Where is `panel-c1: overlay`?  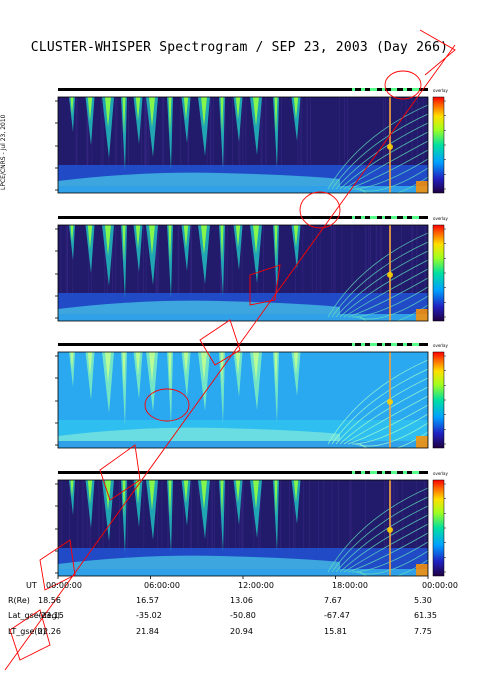 panel-c1: overlay is located at coordinates (251, 141).